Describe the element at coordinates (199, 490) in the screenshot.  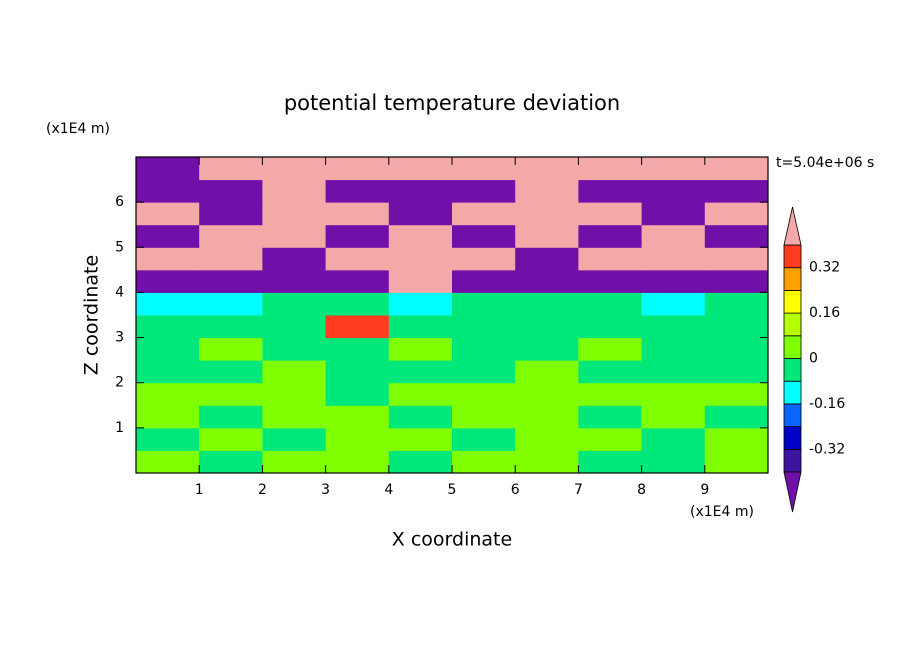
I see `x-tick-label: 1` at that location.